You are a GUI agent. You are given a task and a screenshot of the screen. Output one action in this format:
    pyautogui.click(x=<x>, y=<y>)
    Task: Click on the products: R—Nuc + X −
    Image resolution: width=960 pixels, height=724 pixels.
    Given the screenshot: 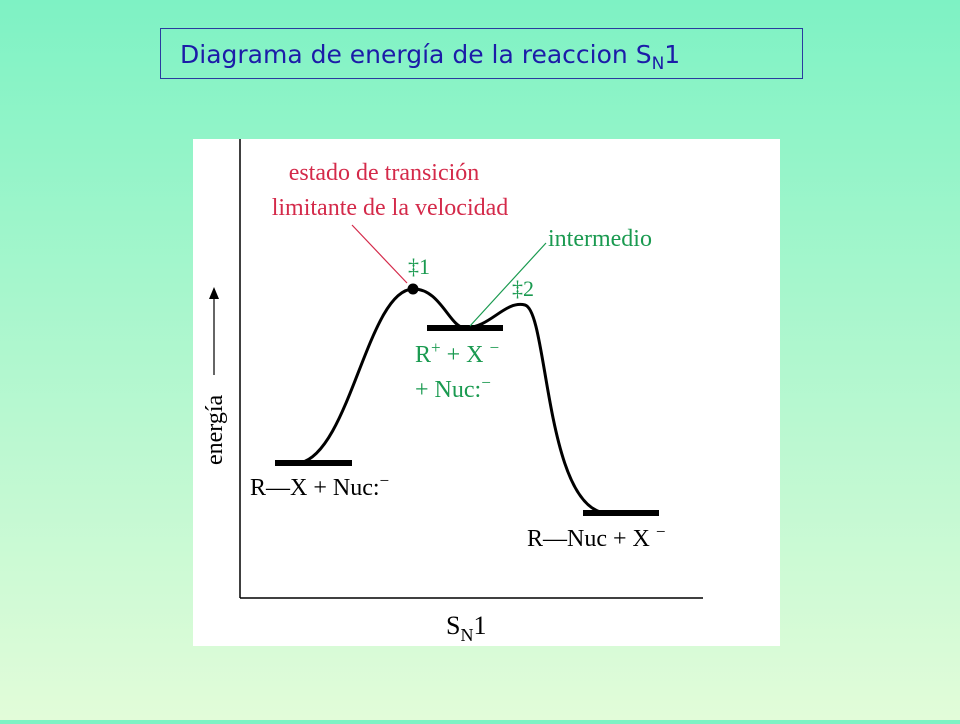 What is the action you would take?
    pyautogui.click(x=596, y=537)
    